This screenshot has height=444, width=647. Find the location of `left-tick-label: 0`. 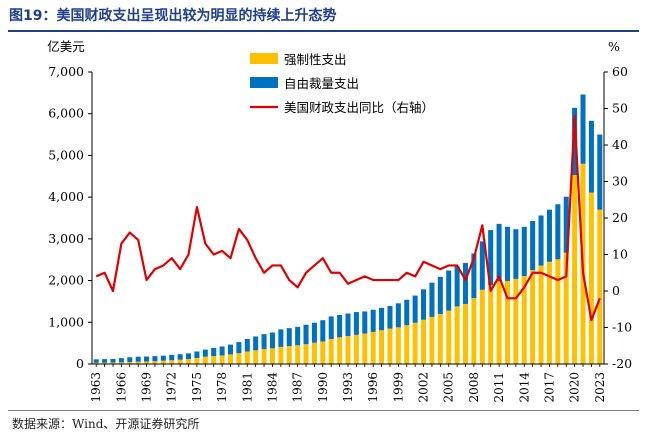

left-tick-label: 0 is located at coordinates (80, 363).